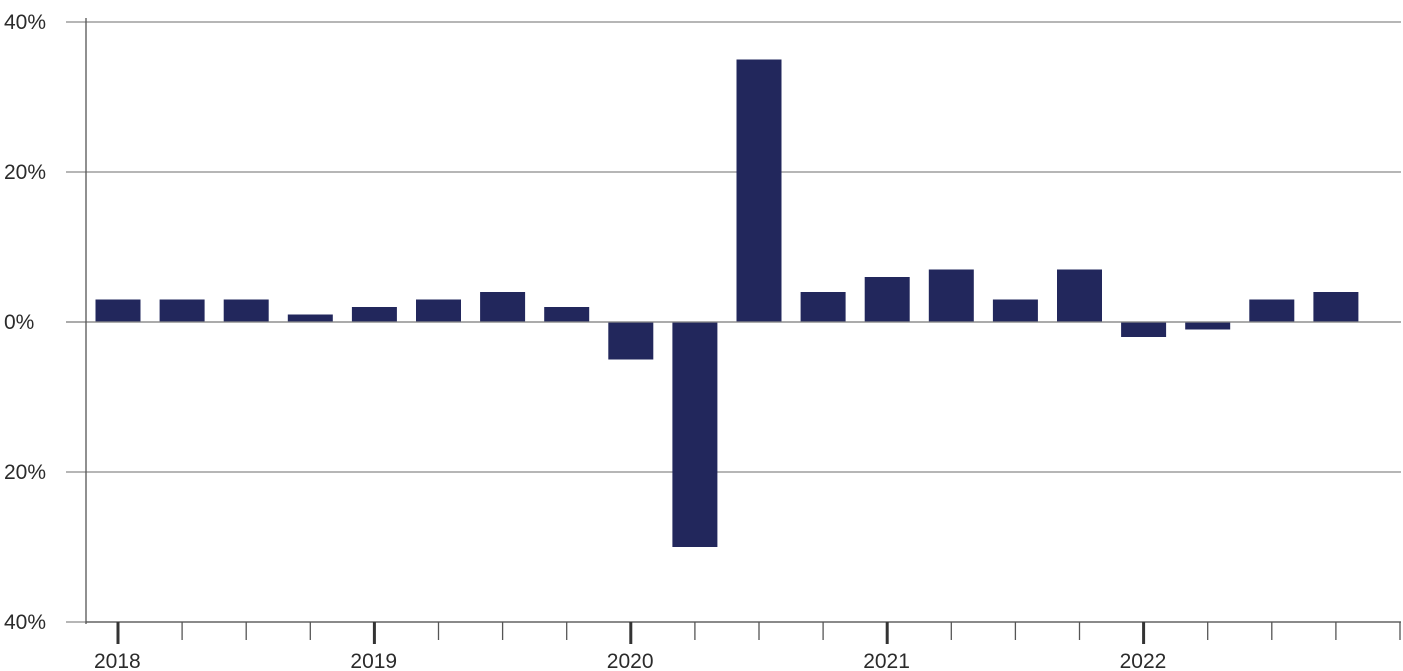 The image size is (1403, 671). Describe the element at coordinates (887, 299) in the screenshot. I see `bar-q1-2021` at that location.